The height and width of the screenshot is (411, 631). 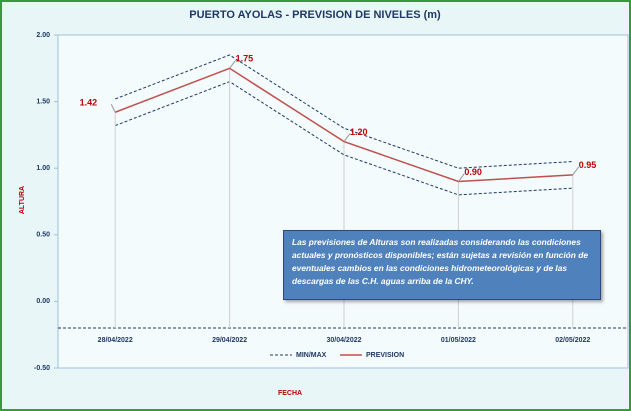 I want to click on x-tick-label: 30/04/2022, so click(x=343, y=340).